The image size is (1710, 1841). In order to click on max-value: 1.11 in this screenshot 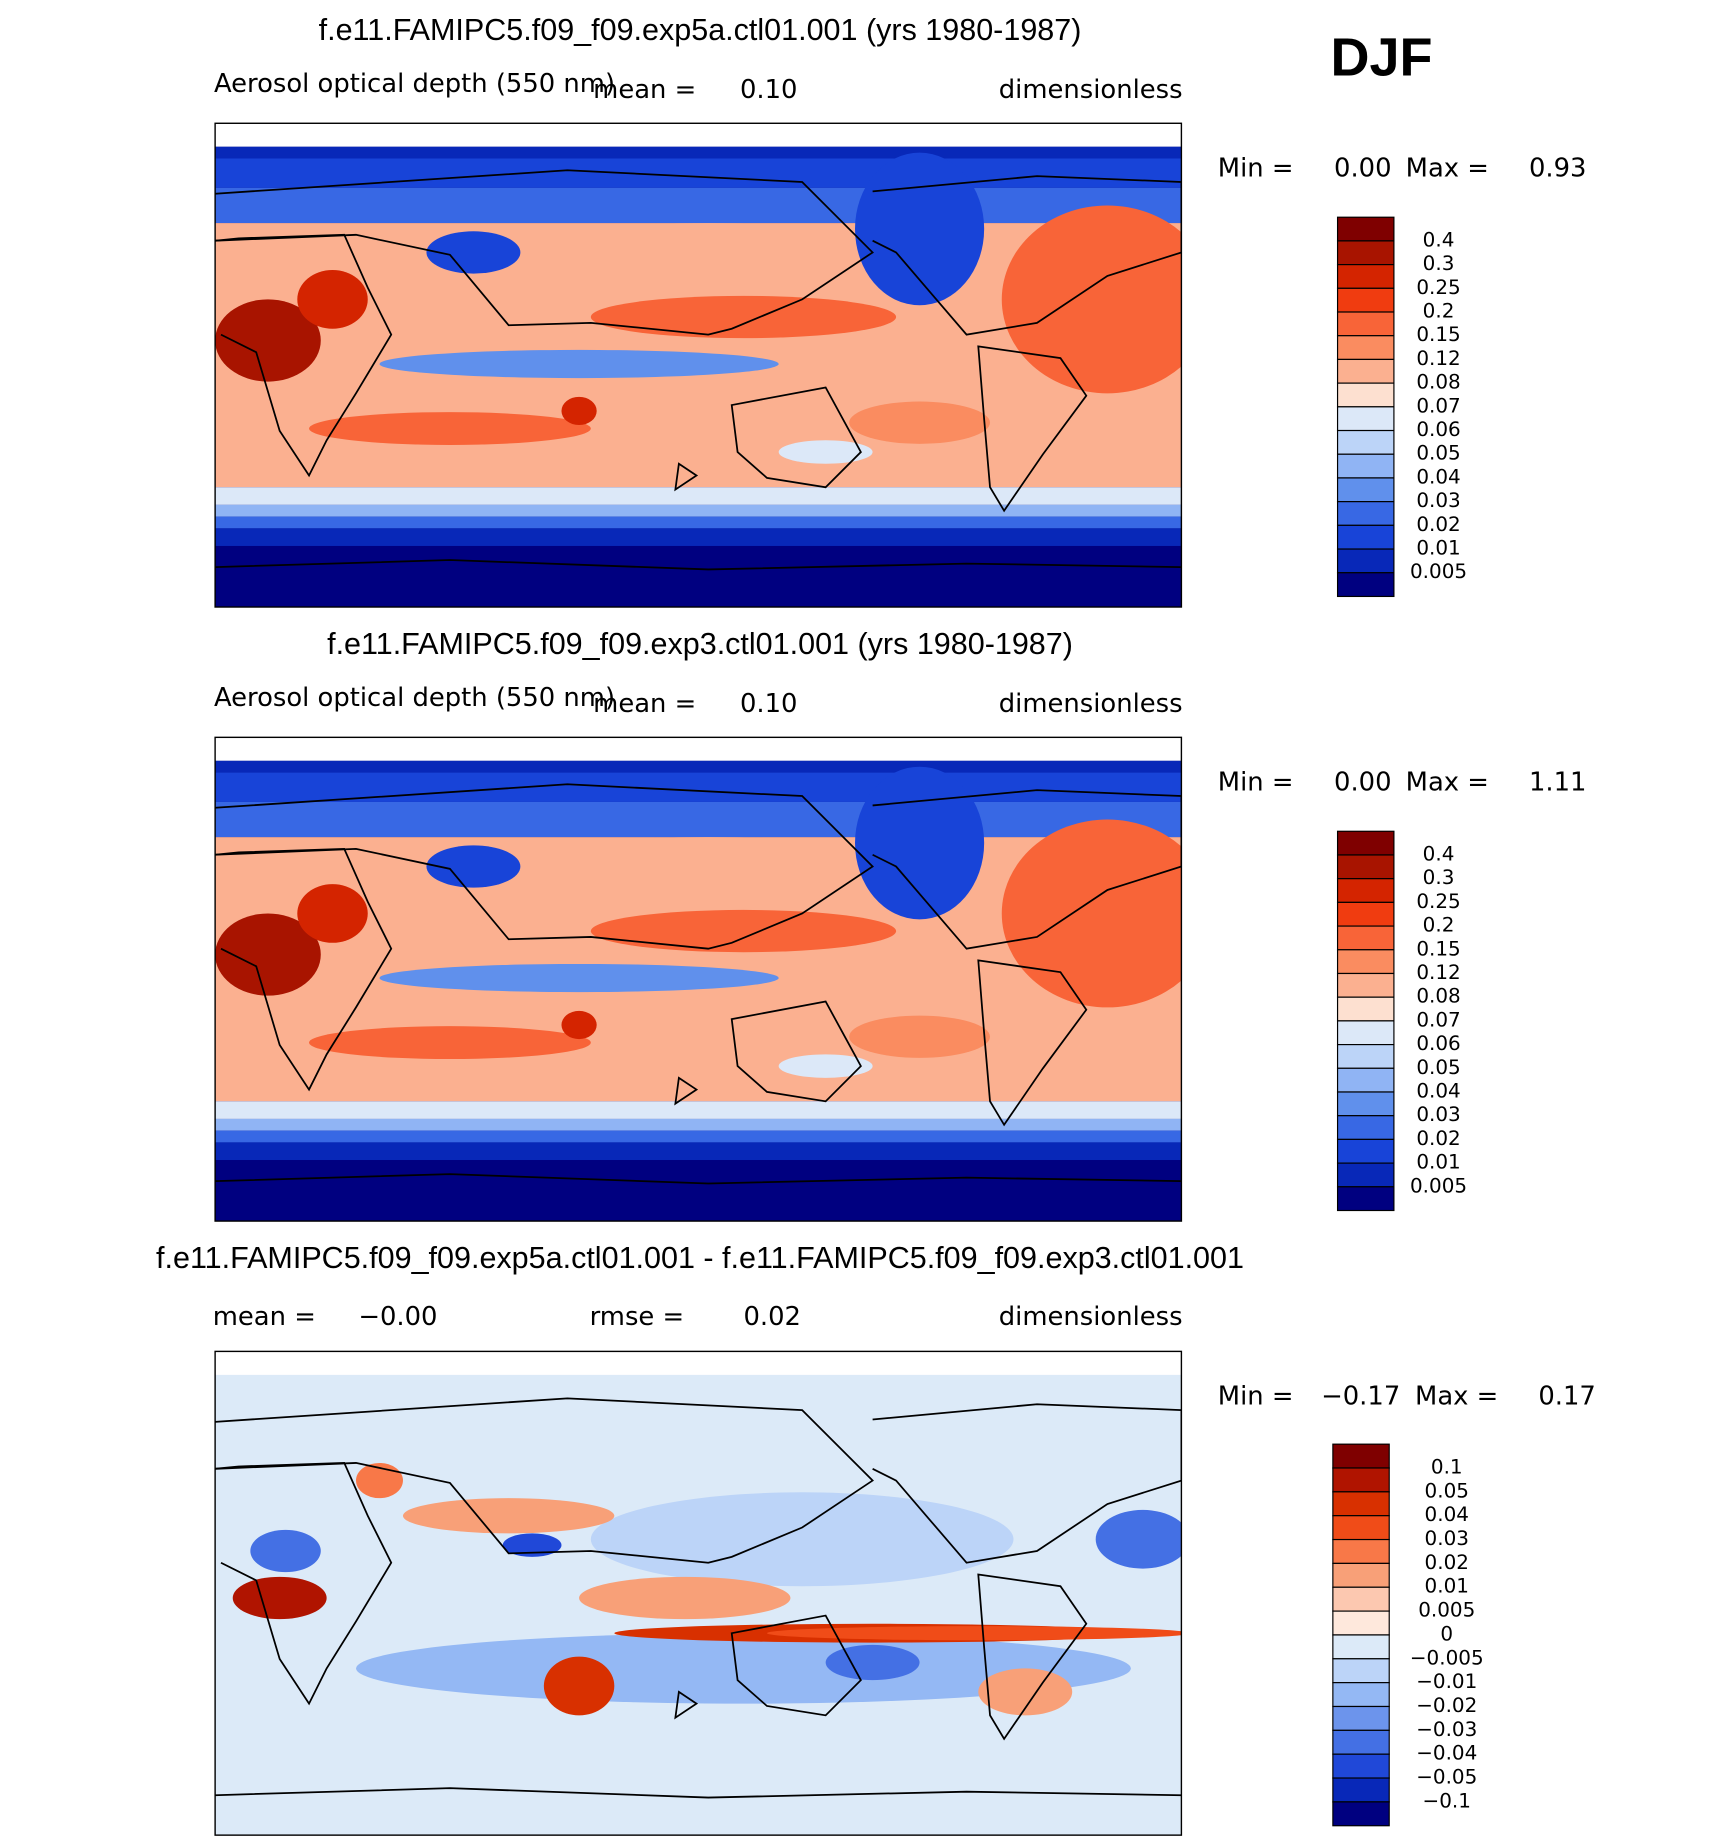, I will do `click(1558, 783)`.